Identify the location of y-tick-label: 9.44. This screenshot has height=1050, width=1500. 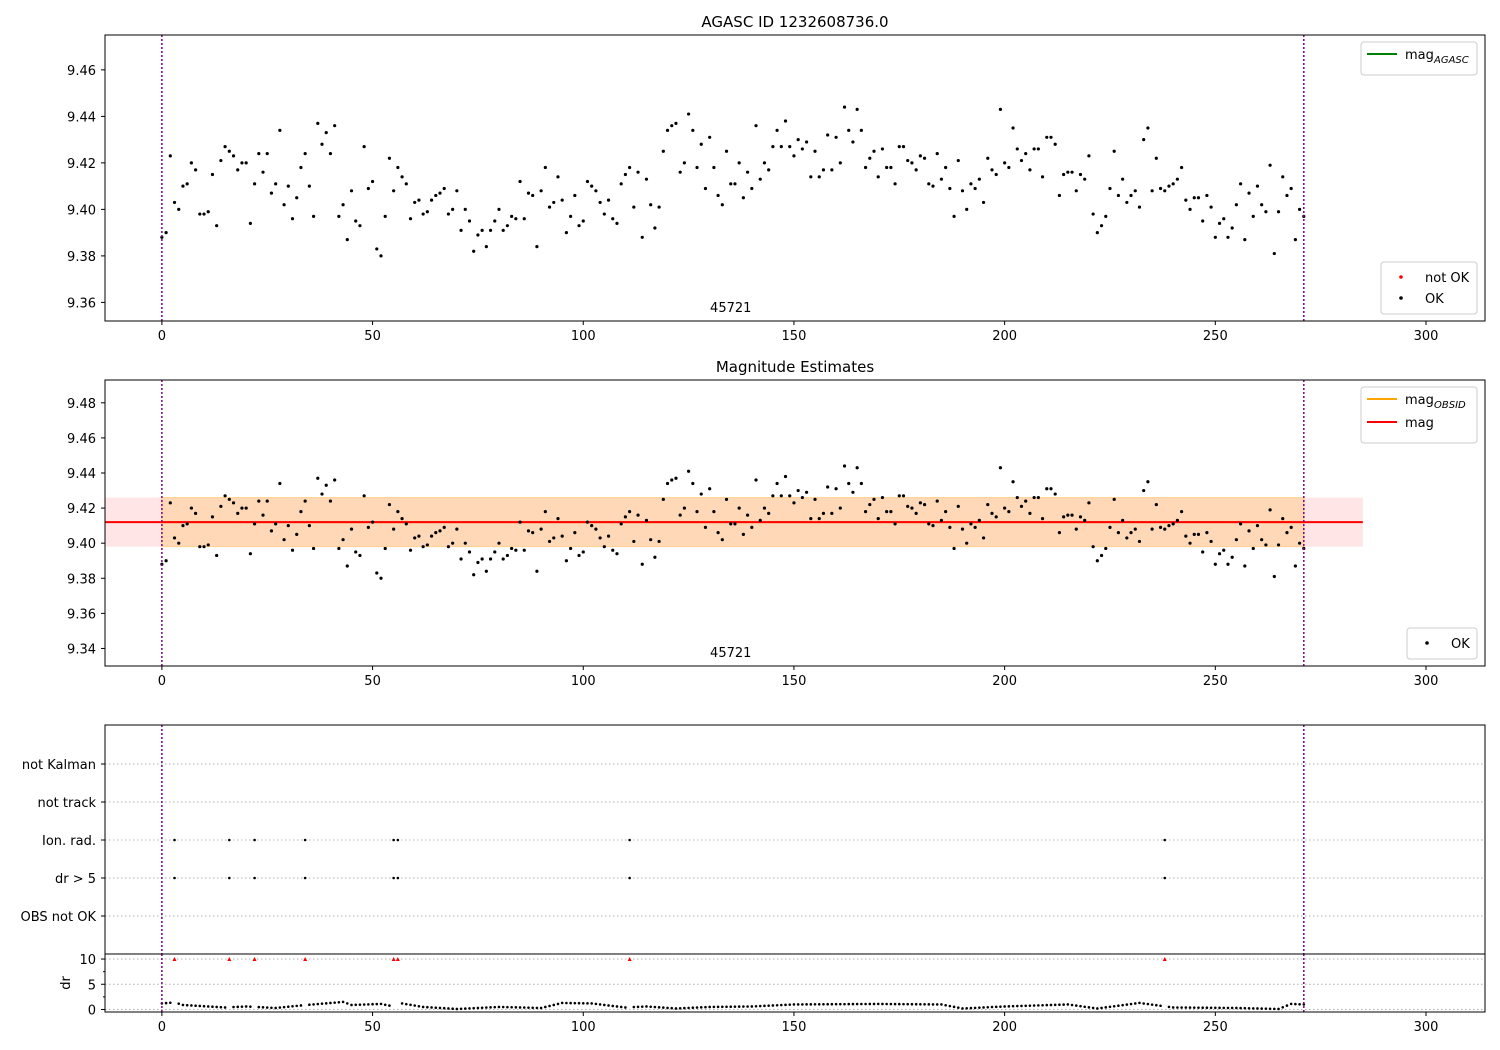
(81, 117).